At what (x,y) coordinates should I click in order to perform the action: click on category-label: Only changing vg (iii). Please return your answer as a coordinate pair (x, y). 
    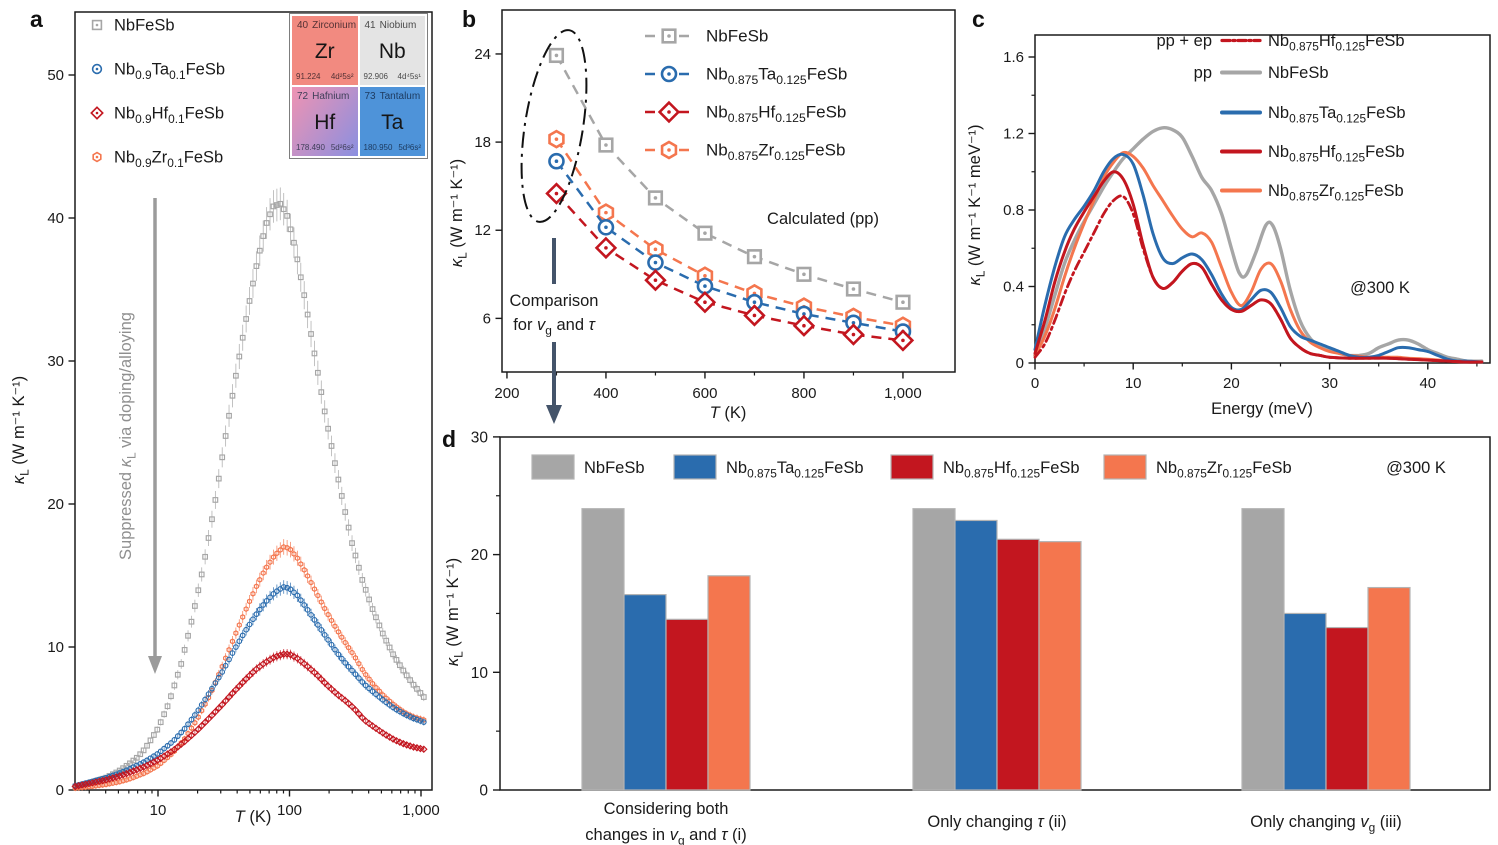
    Looking at the image, I should click on (1326, 823).